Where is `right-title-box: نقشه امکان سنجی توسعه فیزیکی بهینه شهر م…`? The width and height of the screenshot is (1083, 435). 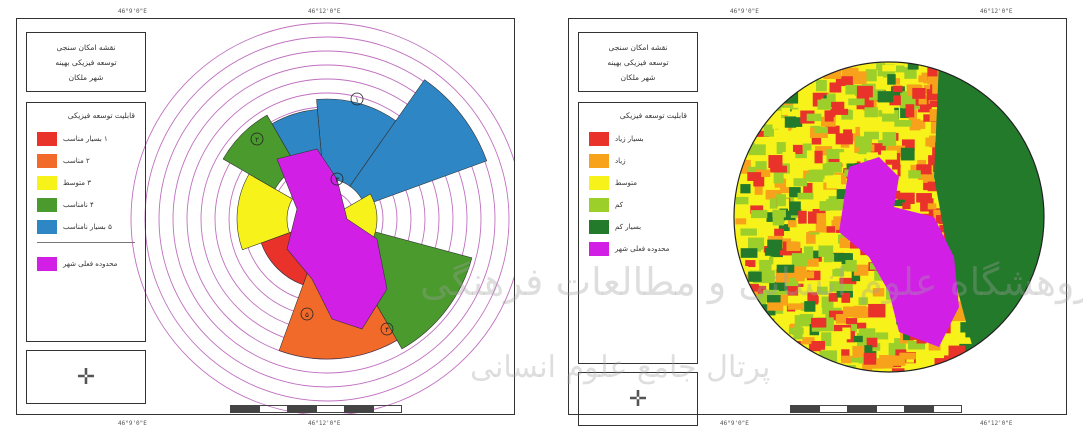
right-title-box: نقشه امکان سنجی توسعه فیزیکی بهینه شهر م… is located at coordinates (638, 62).